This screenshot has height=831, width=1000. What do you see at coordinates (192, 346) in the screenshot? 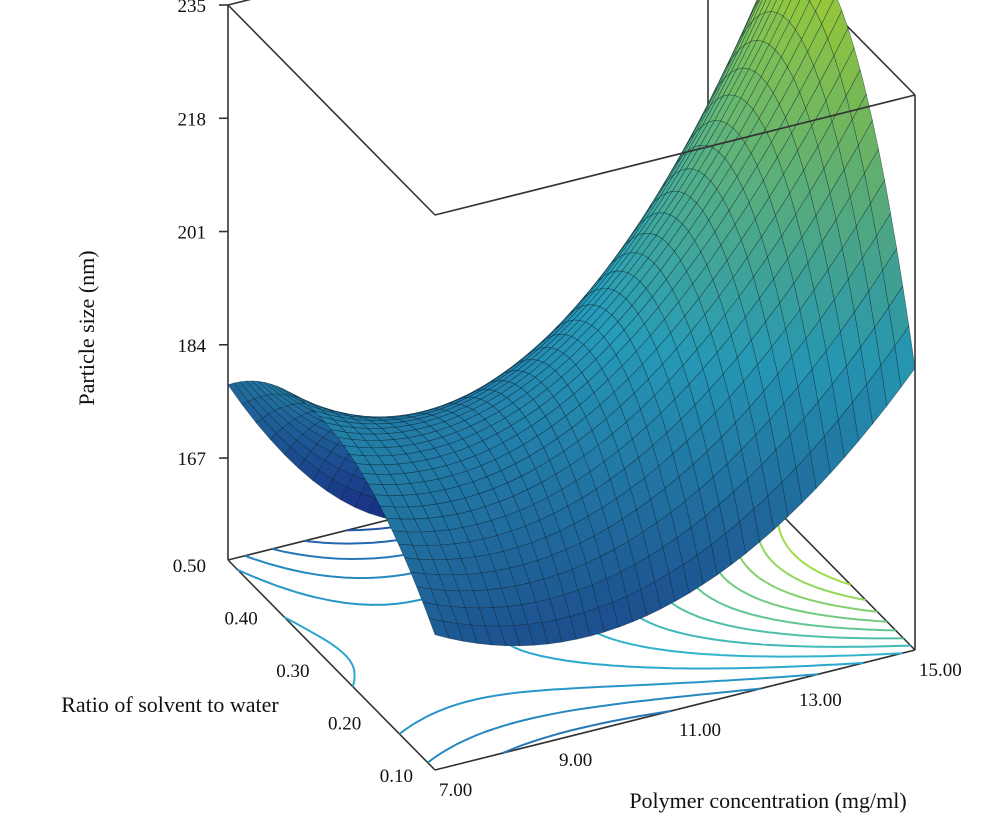
I see `z-tick-label-1: 184` at bounding box center [192, 346].